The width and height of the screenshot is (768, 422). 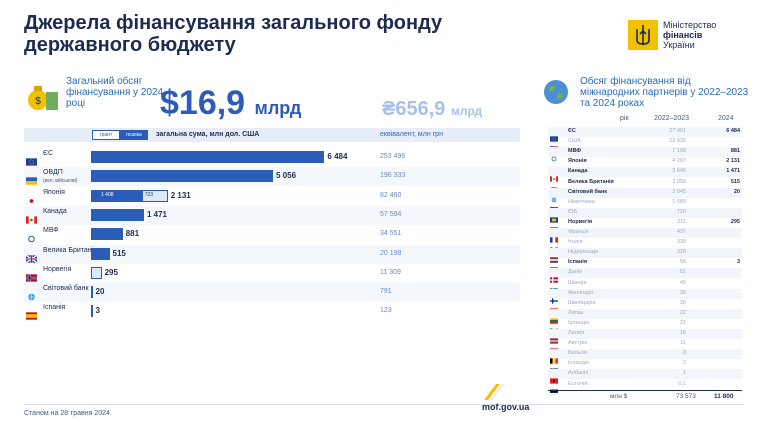 I want to click on category-label: Канада, so click(x=55, y=211).